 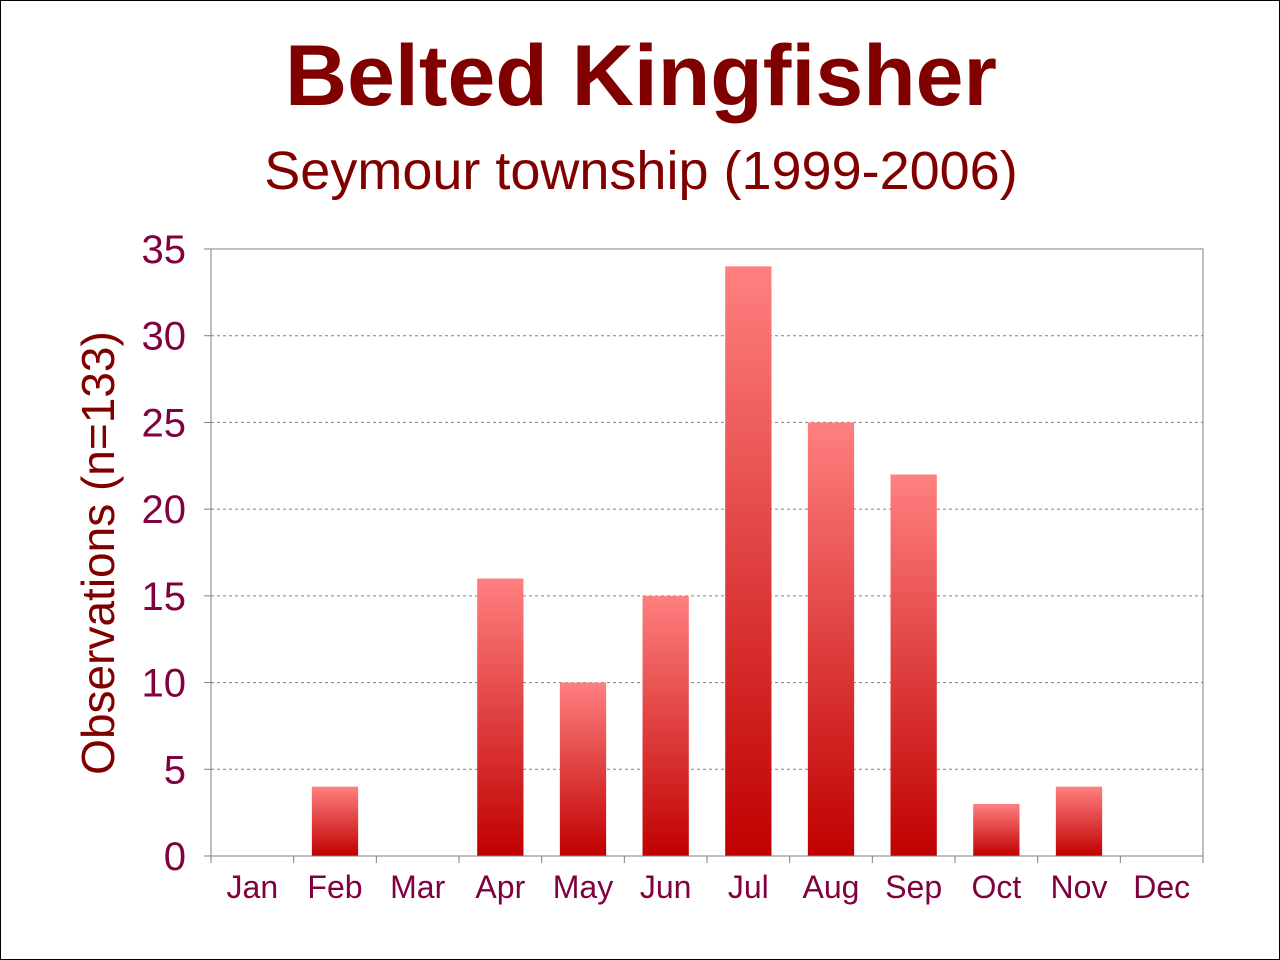 What do you see at coordinates (996, 829) in the screenshot?
I see `bar-oct` at bounding box center [996, 829].